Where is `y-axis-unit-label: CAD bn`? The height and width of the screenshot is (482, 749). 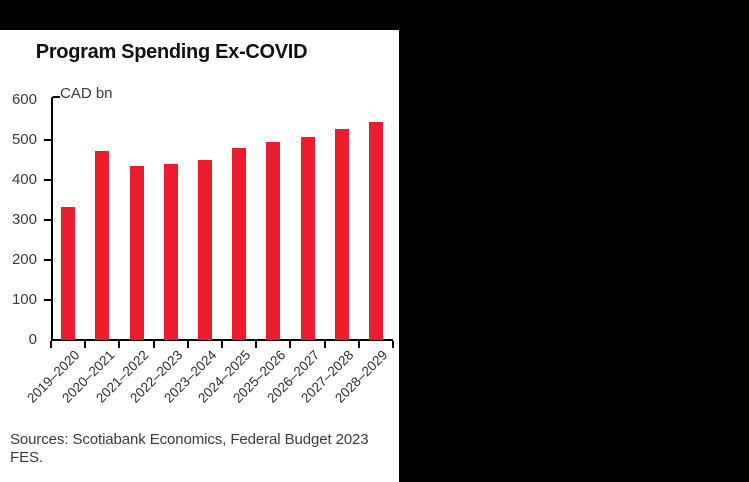
y-axis-unit-label: CAD bn is located at coordinates (86, 93).